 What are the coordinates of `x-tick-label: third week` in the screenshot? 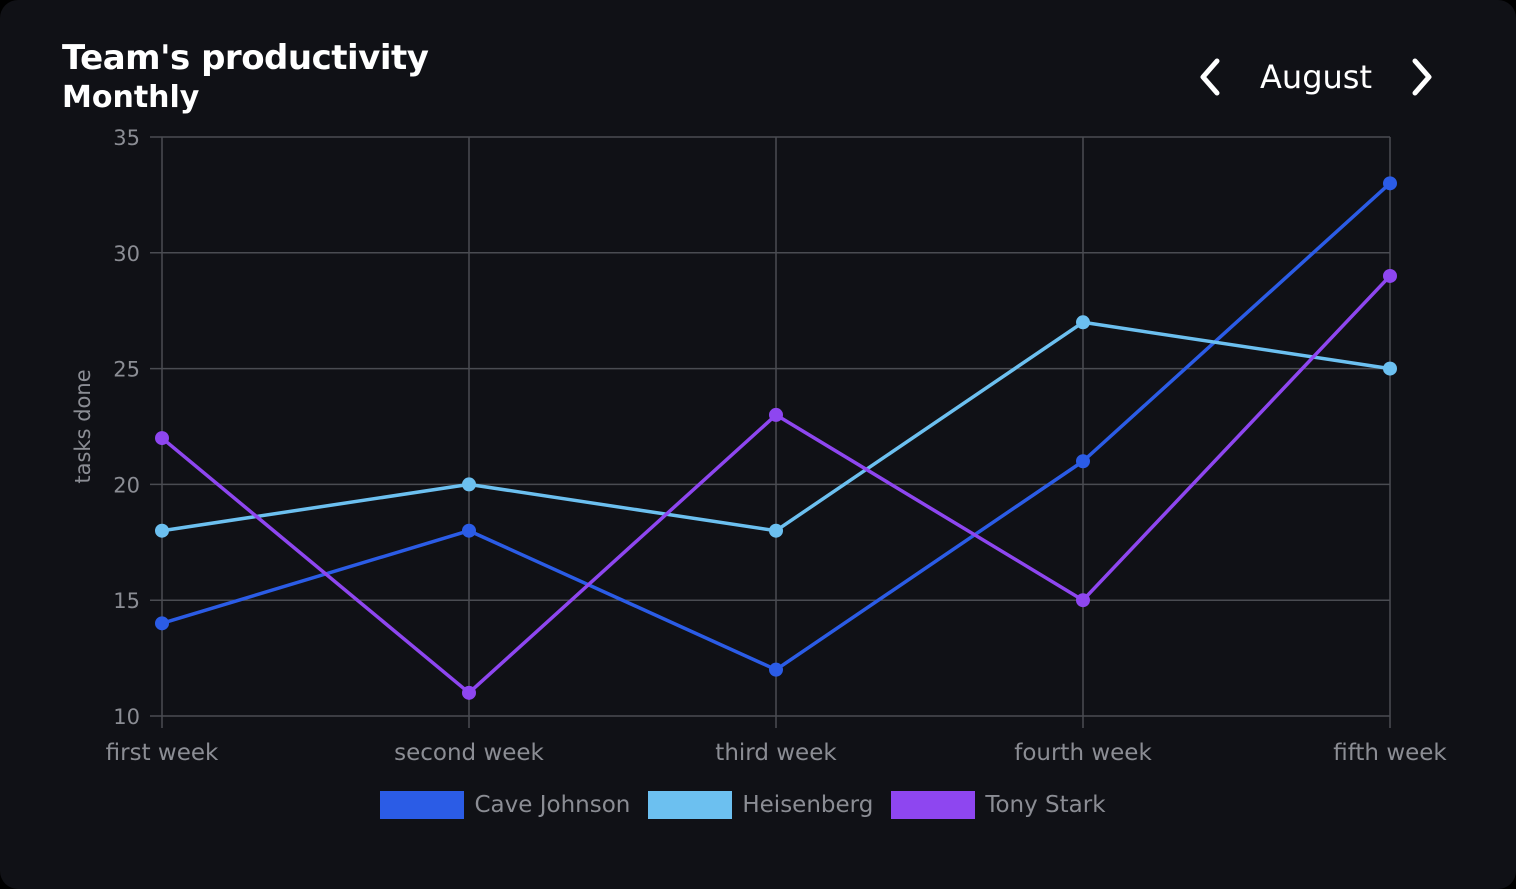 It's located at (776, 753).